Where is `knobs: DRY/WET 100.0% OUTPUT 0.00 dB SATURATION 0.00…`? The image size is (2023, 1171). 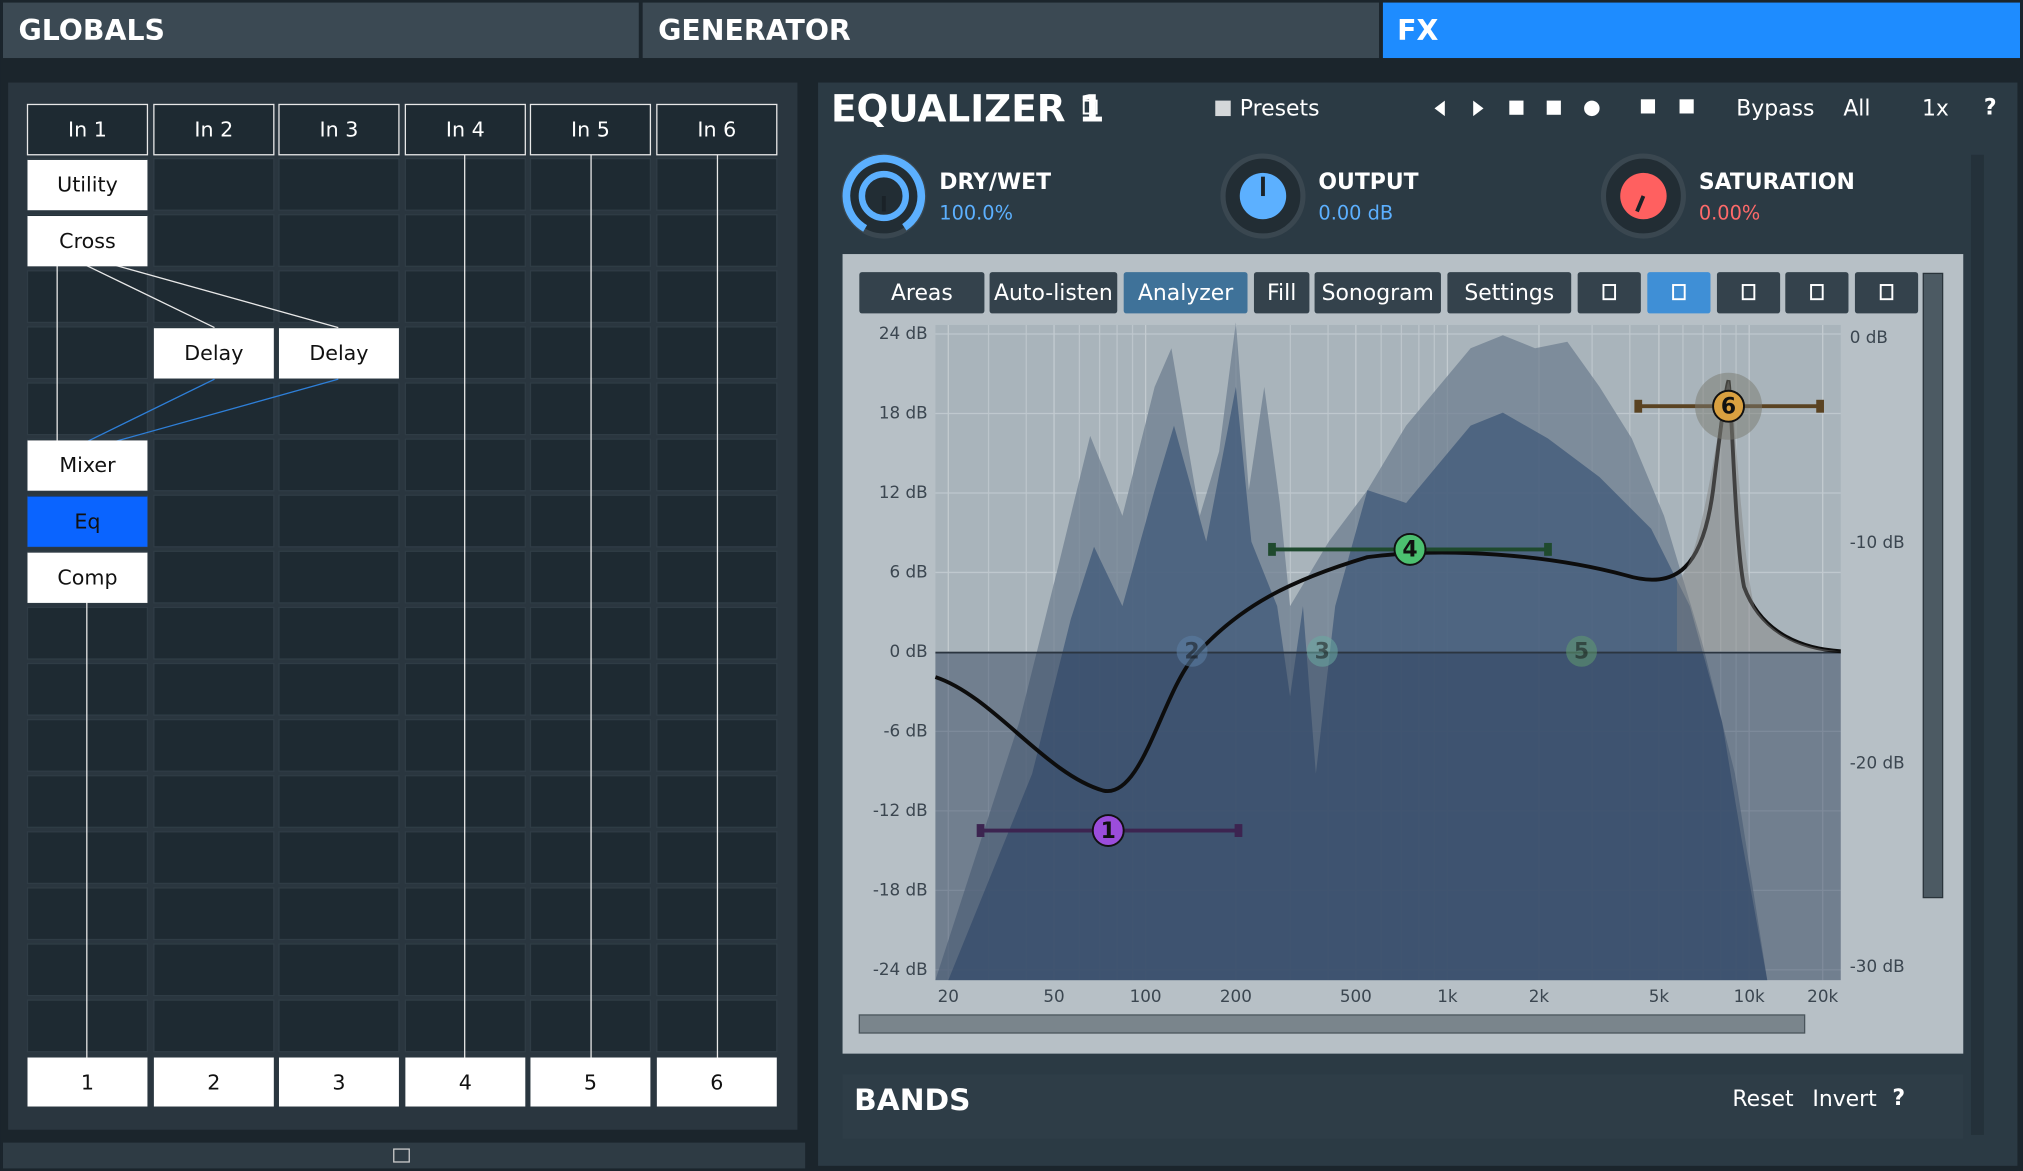
knobs: DRY/WET 100.0% OUTPUT 0.00 dB SATURATION 0.00… is located at coordinates (1348, 196).